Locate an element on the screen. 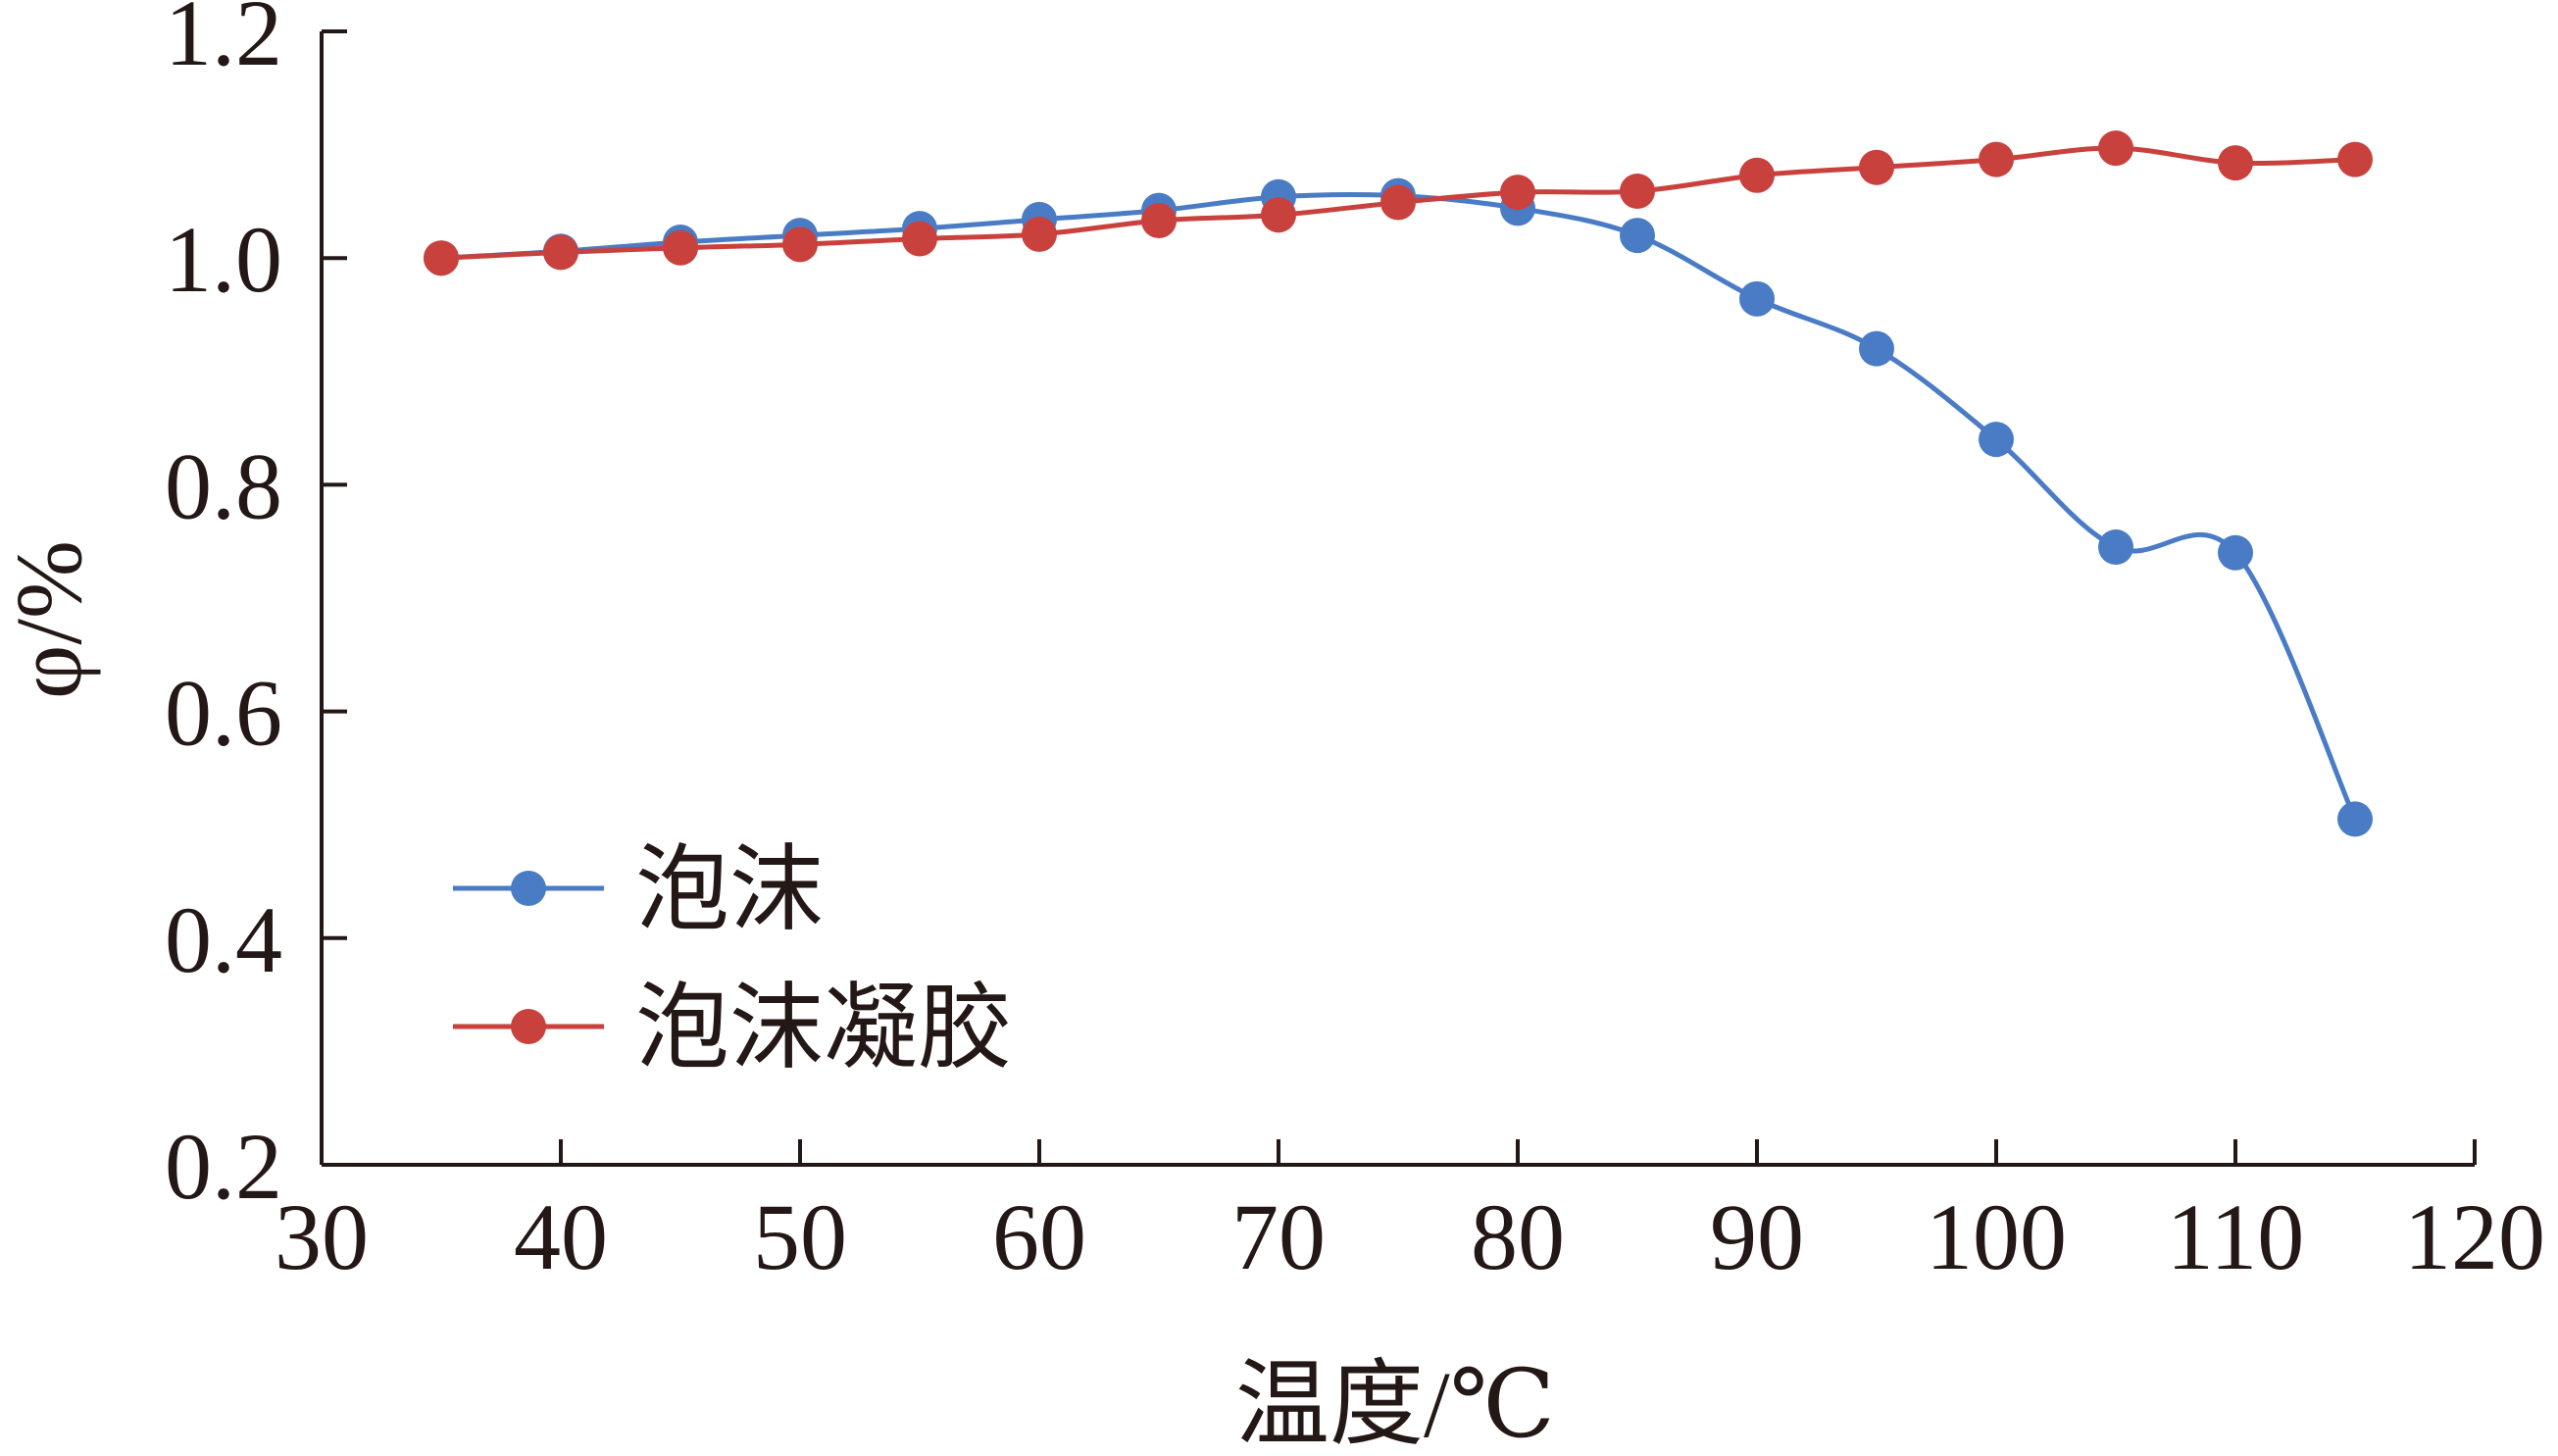 The width and height of the screenshot is (2558, 1456). y-tick-label: 0.4 is located at coordinates (224, 939).